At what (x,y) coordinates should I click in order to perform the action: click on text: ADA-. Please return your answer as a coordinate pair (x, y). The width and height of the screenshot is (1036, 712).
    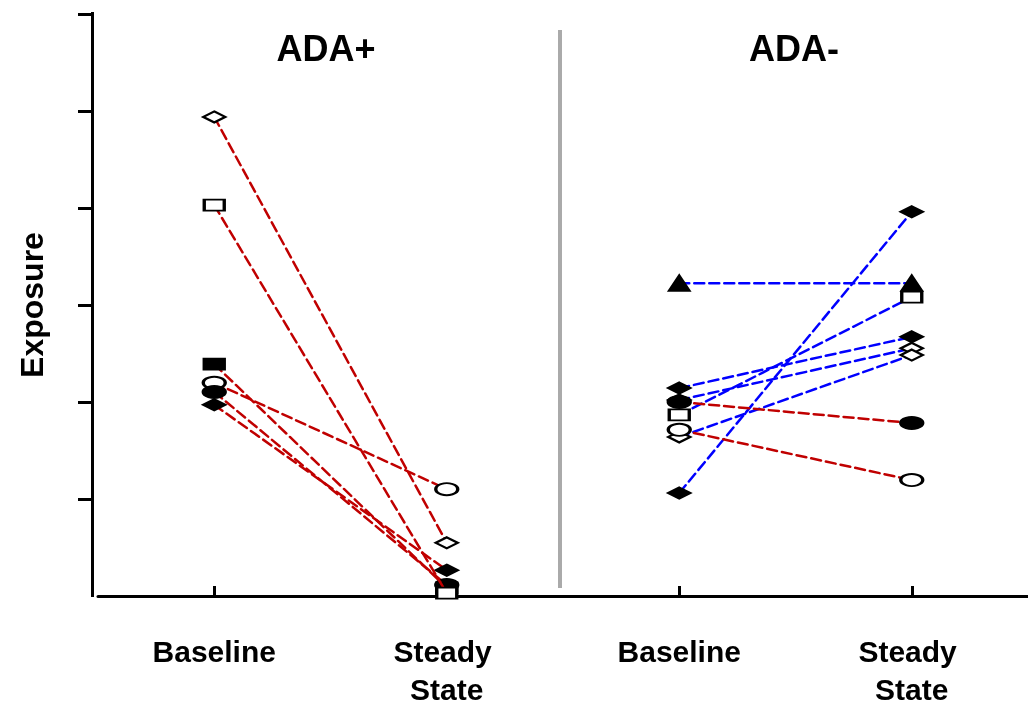
    Looking at the image, I should click on (794, 48).